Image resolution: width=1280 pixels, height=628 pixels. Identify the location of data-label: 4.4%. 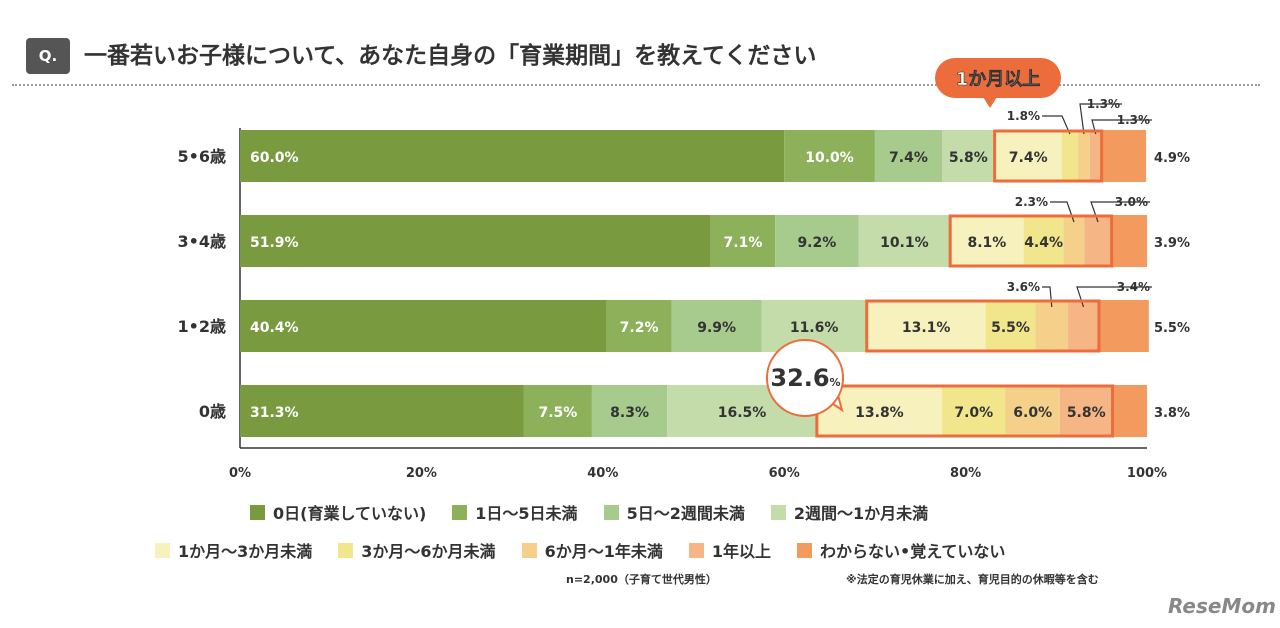
(1043, 243).